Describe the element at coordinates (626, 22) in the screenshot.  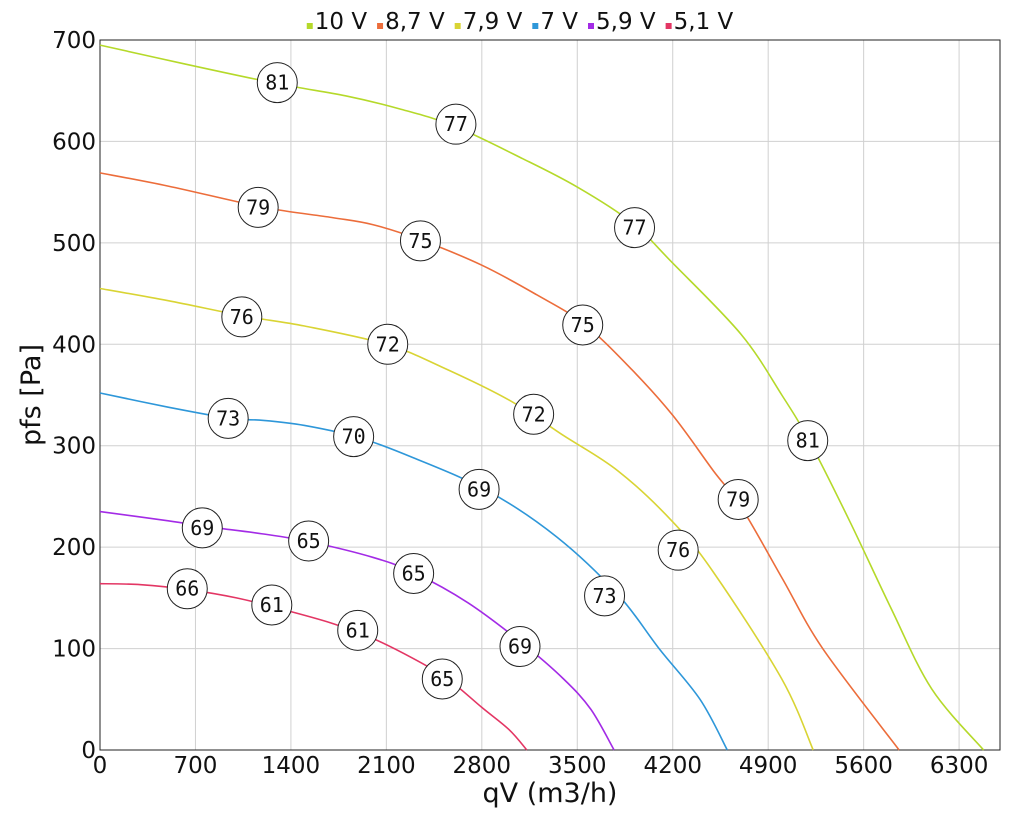
I see `legend-label: 5,9 V` at that location.